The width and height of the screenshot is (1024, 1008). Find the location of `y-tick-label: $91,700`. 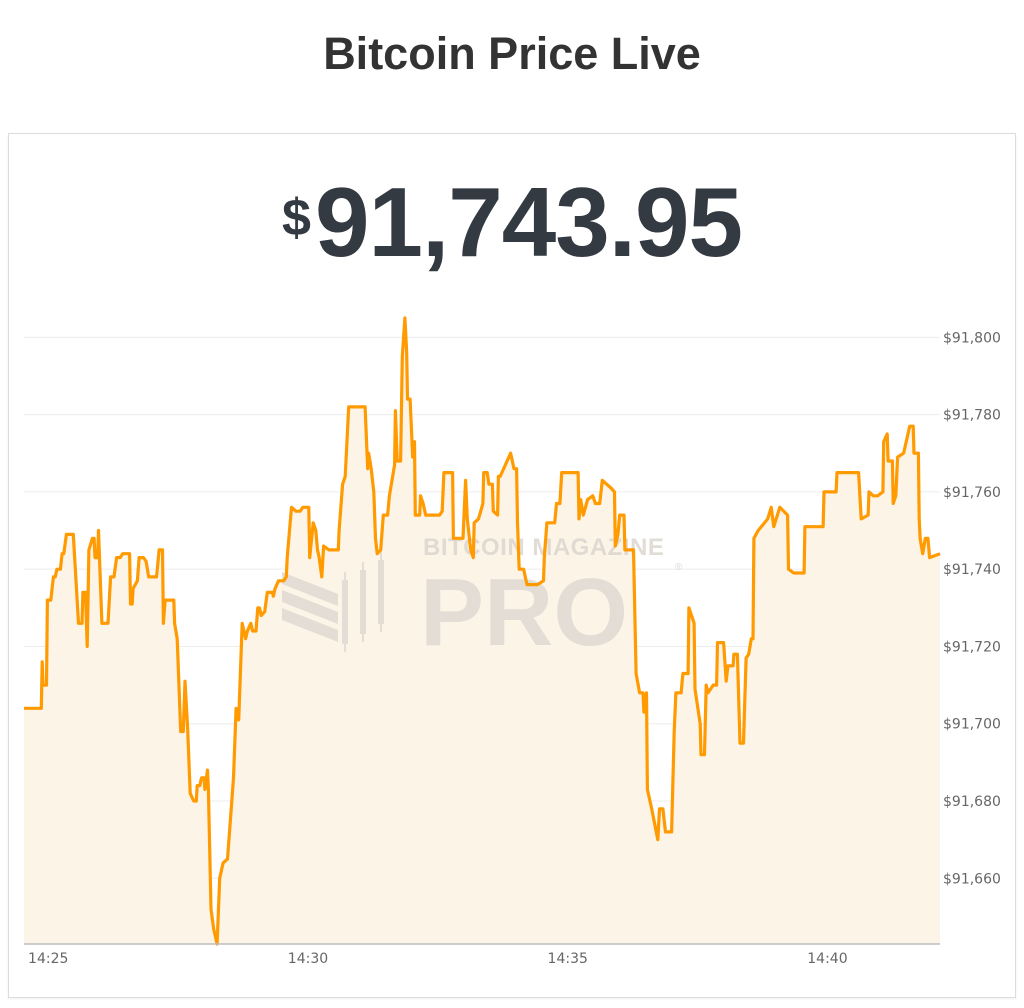

y-tick-label: $91,700 is located at coordinates (972, 725).